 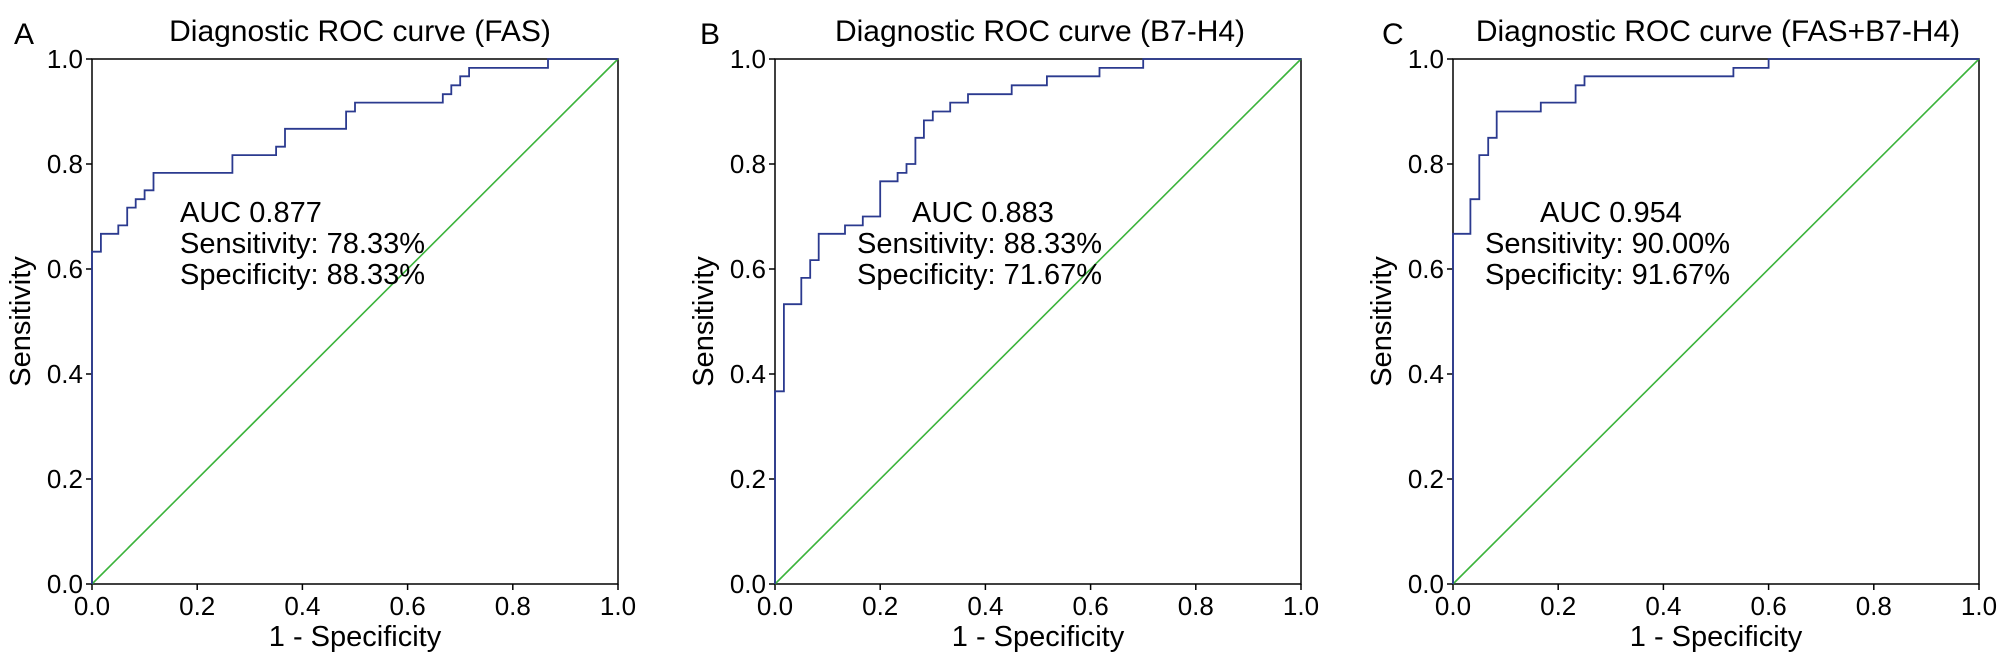 What do you see at coordinates (710, 34) in the screenshot?
I see `panel-letter: B` at bounding box center [710, 34].